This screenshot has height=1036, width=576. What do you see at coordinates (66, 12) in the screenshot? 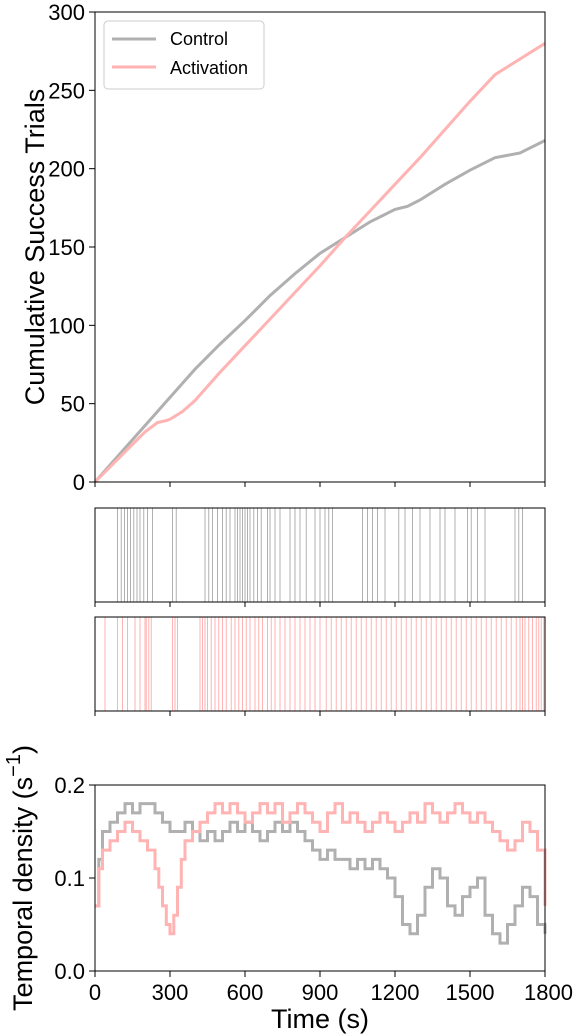
I see `y-tick-label: 300` at bounding box center [66, 12].